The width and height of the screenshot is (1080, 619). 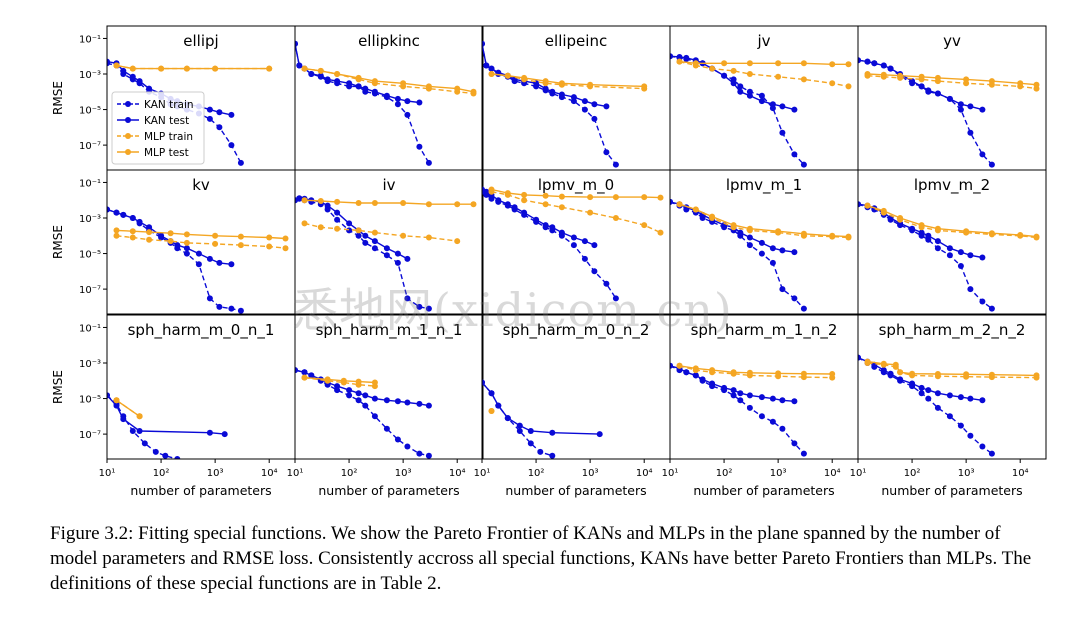 What do you see at coordinates (576, 212) in the screenshot?
I see `mlp-train-line` at bounding box center [576, 212].